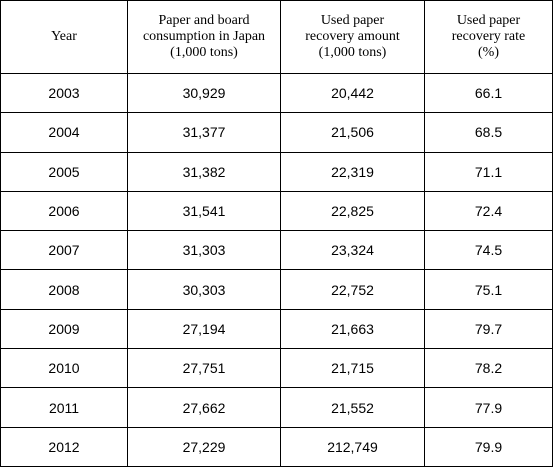  I want to click on cell-year: 2004, so click(64, 132).